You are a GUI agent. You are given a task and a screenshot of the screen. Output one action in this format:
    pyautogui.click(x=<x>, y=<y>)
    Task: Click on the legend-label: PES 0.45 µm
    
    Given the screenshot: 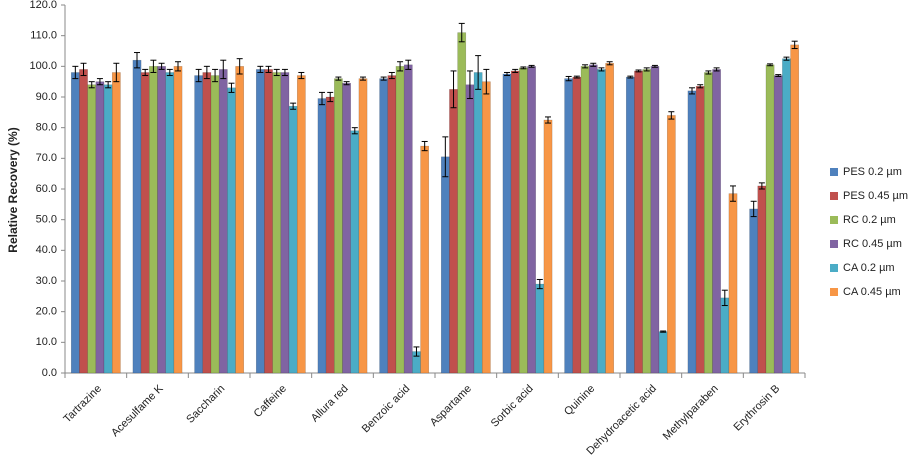 What is the action you would take?
    pyautogui.click(x=875, y=196)
    